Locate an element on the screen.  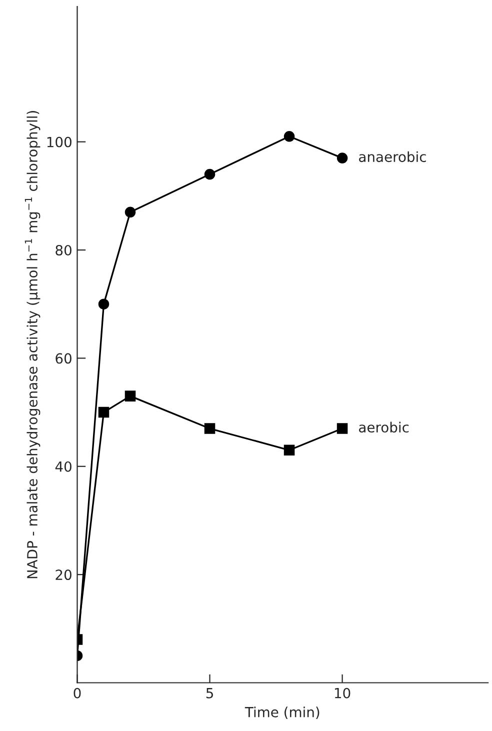
x-tick-label: 10 is located at coordinates (342, 693).